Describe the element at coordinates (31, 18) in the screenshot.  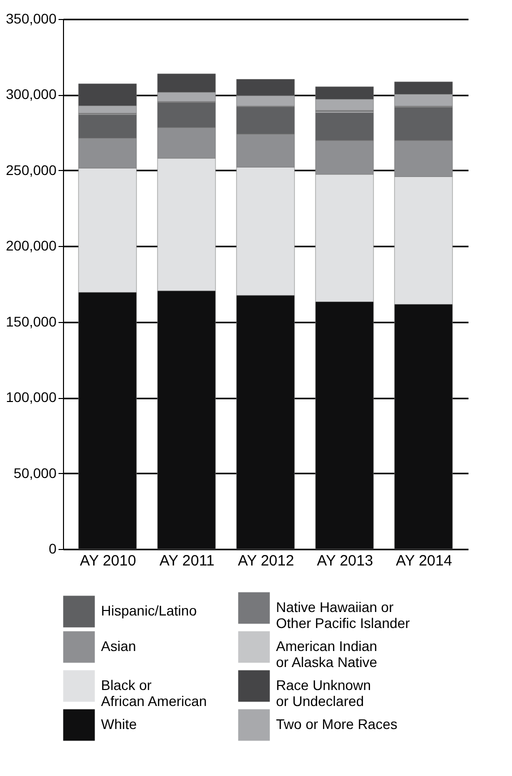
I see `y-tick-label: 350,000` at that location.